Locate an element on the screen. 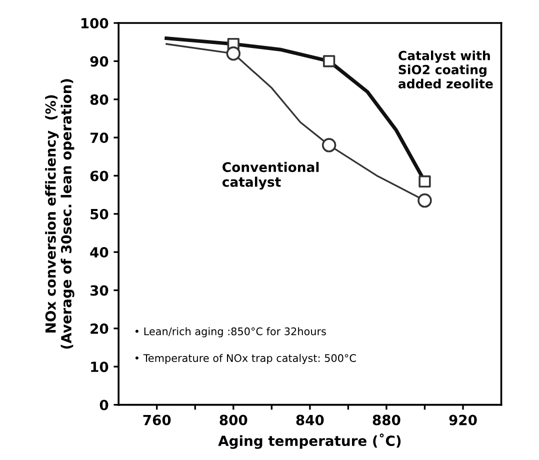 The image size is (539, 460). y-tick-label: 70 is located at coordinates (99, 138).